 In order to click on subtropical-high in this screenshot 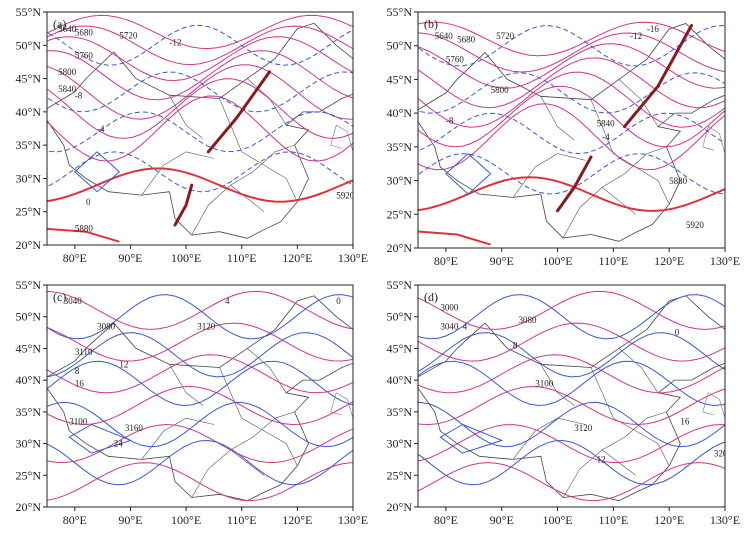, I will do `click(454, 238)`.